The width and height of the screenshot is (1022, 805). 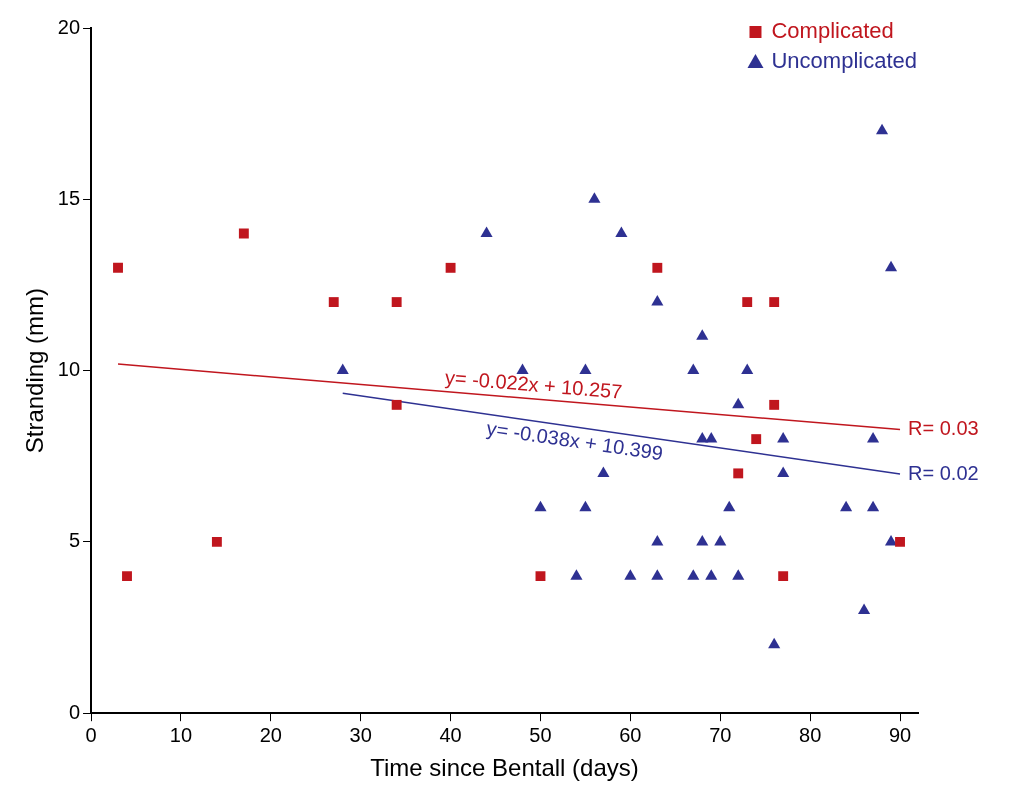 What do you see at coordinates (35, 370) in the screenshot?
I see `y-axis-title: Stranding (mm)` at bounding box center [35, 370].